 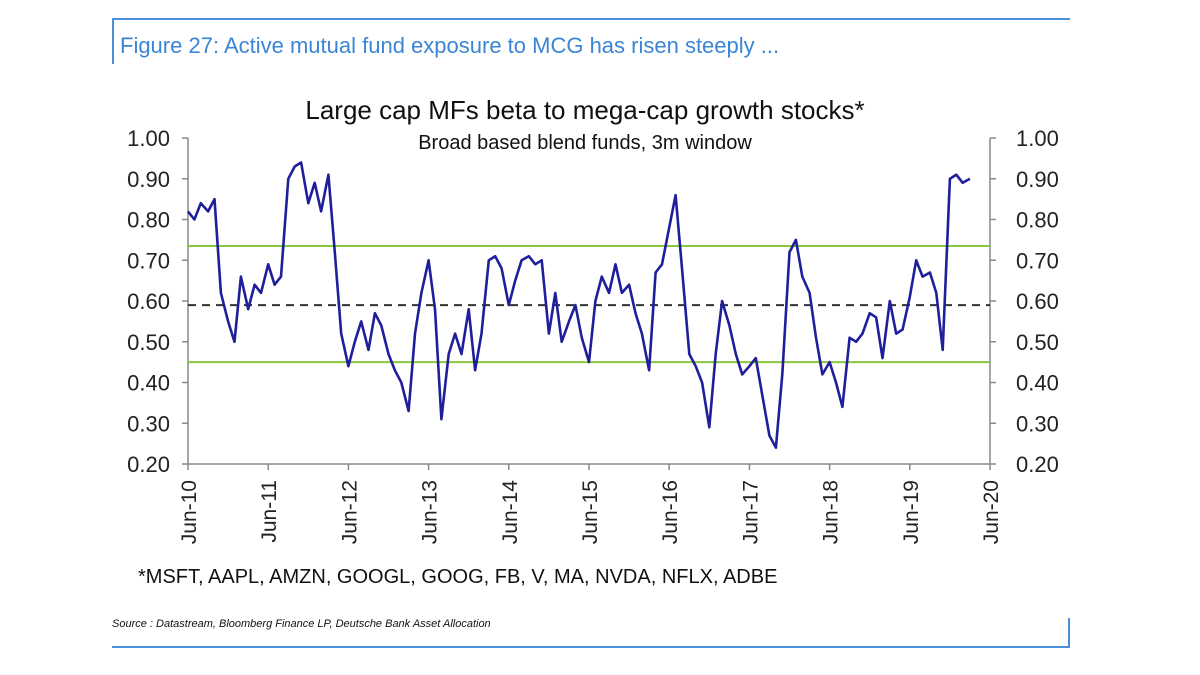 I want to click on frame-left-border, so click(x=113, y=41).